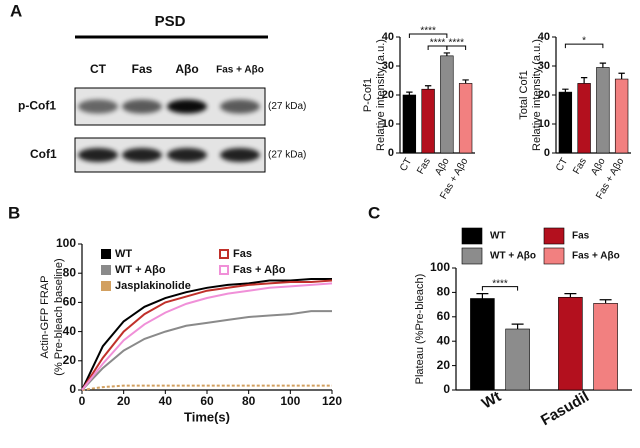 This screenshot has width=640, height=448. What do you see at coordinates (124, 401) in the screenshot?
I see `x-tick-label: 20` at bounding box center [124, 401].